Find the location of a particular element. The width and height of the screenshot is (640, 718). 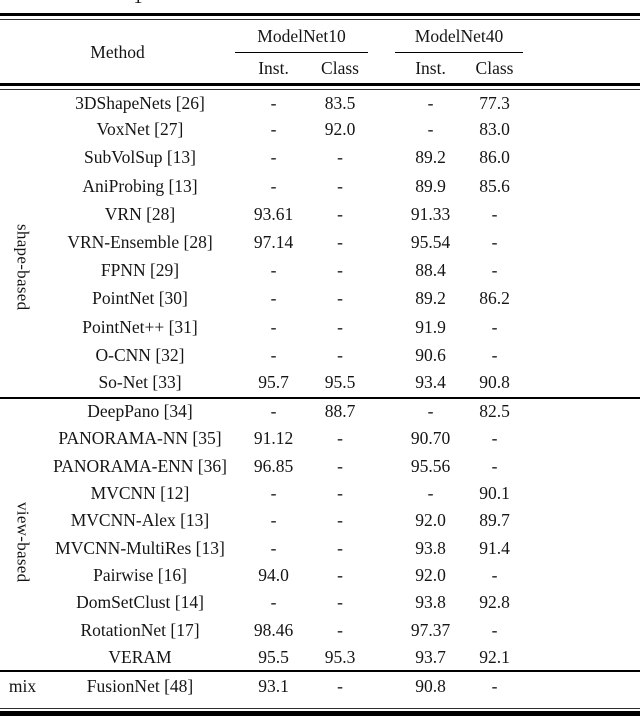

method-cell: PANORAMA-ENN [36] is located at coordinates (140, 465).